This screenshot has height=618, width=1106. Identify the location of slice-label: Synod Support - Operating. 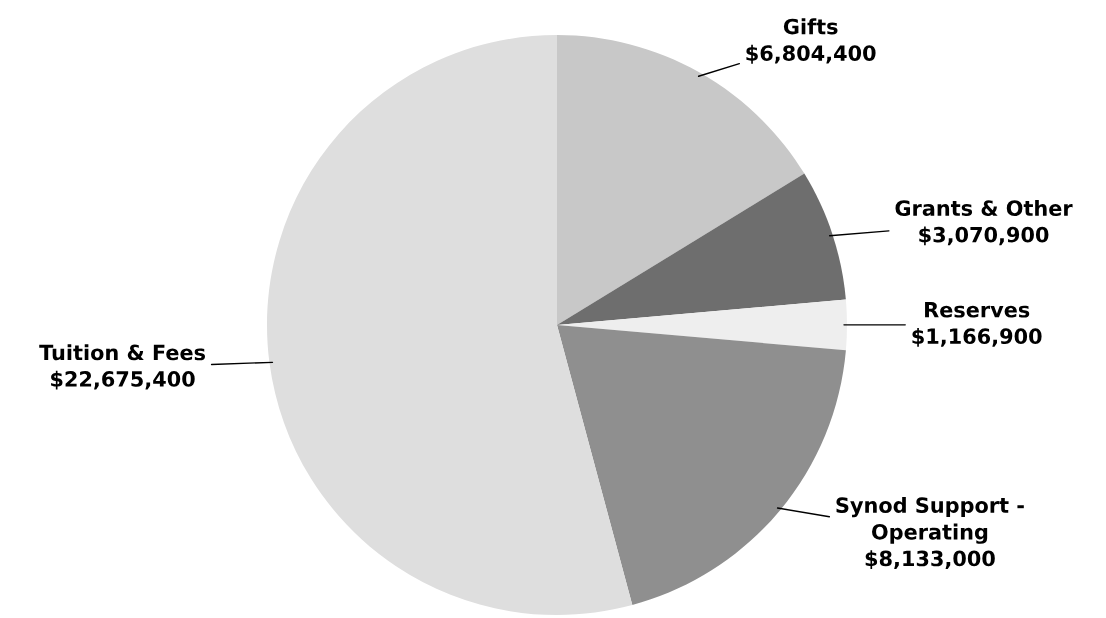
(930, 520).